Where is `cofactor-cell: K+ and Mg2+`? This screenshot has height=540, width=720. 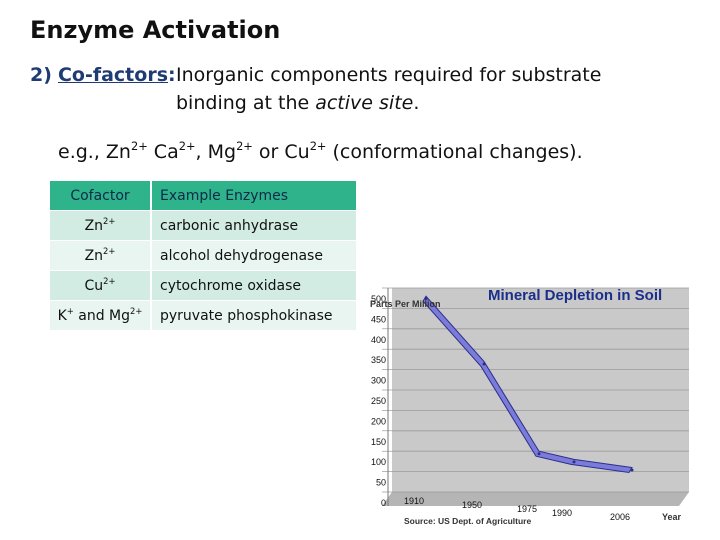 cofactor-cell: K+ and Mg2+ is located at coordinates (101, 316).